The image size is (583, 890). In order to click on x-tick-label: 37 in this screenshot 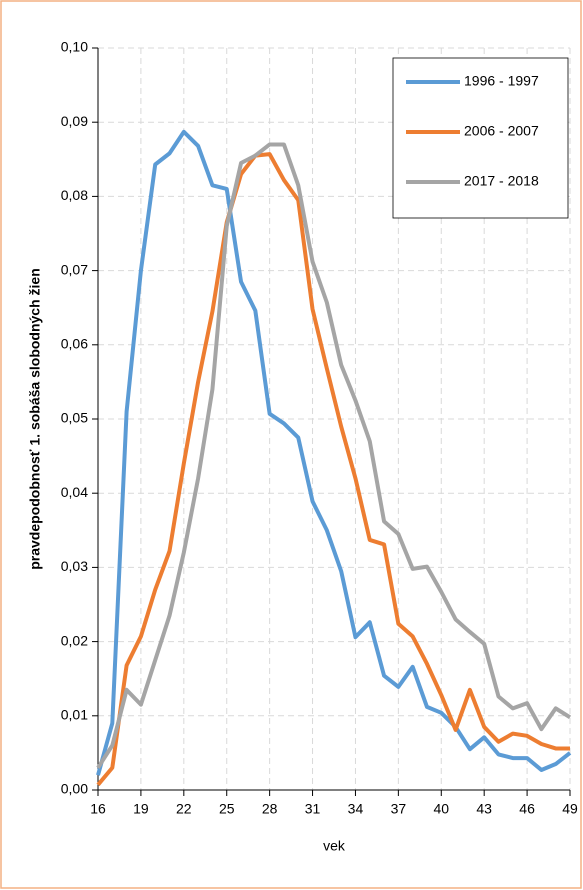, I will do `click(399, 809)`.